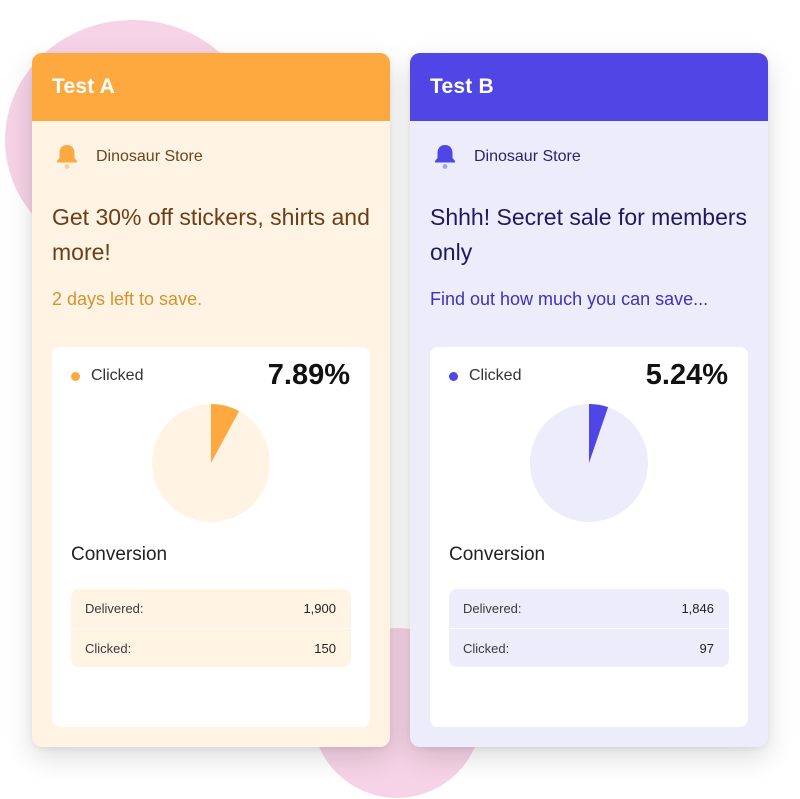  I want to click on metric-value: 1,846, so click(697, 608).